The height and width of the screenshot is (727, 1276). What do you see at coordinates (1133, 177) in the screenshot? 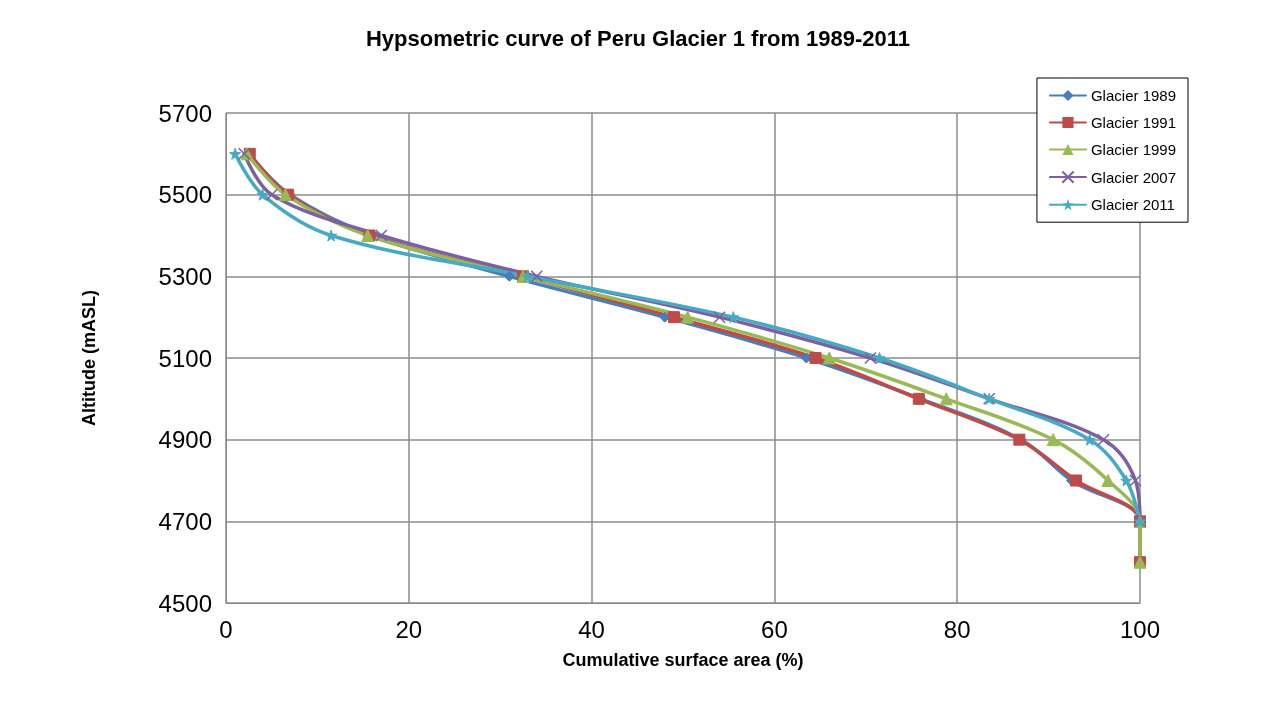
I see `legend-label: Glacier 2007` at bounding box center [1133, 177].